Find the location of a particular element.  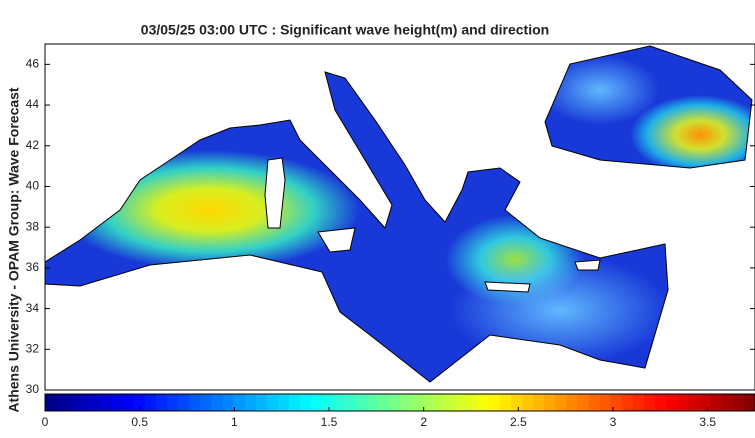

y-tick-label: 42 is located at coordinates (33, 145).